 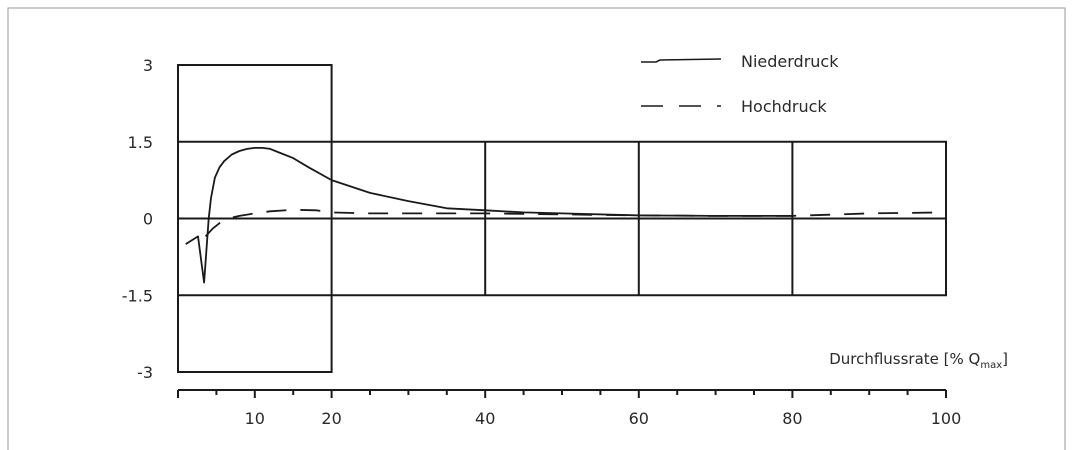 I want to click on x-tick-label: 60, so click(x=639, y=418).